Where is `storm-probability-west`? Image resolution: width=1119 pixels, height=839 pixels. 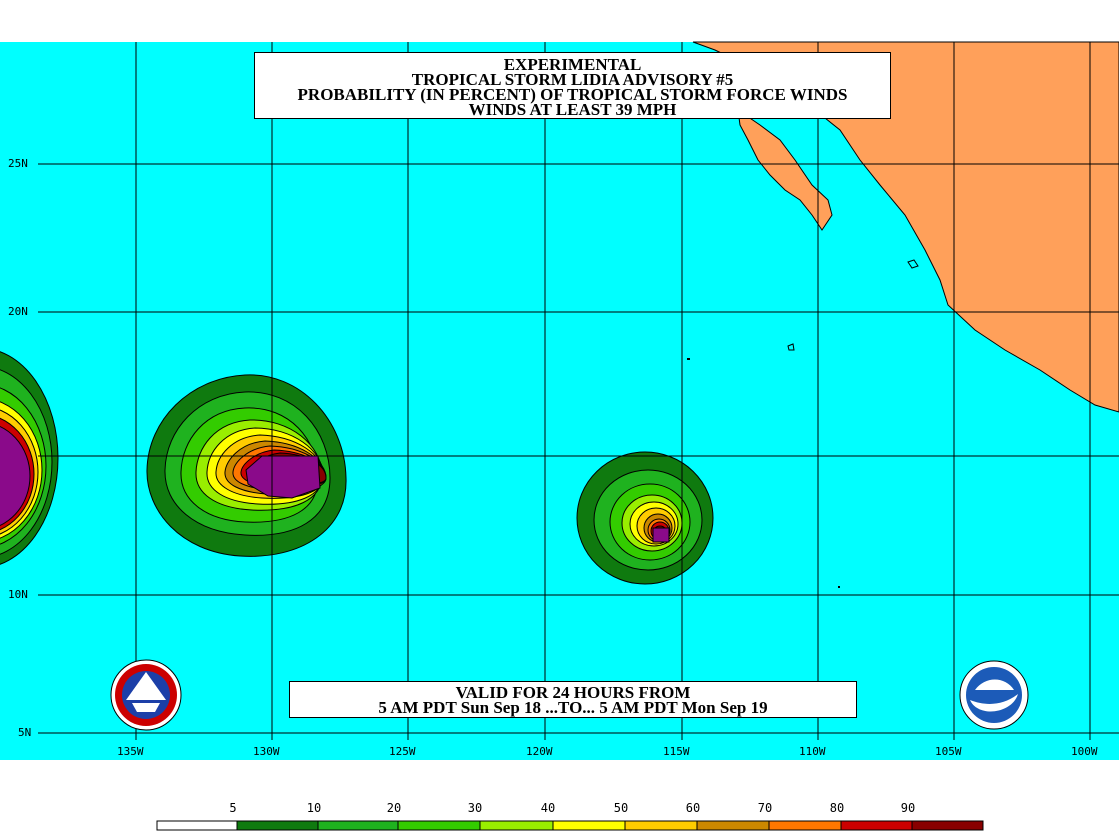
storm-probability-west is located at coordinates (29, 458).